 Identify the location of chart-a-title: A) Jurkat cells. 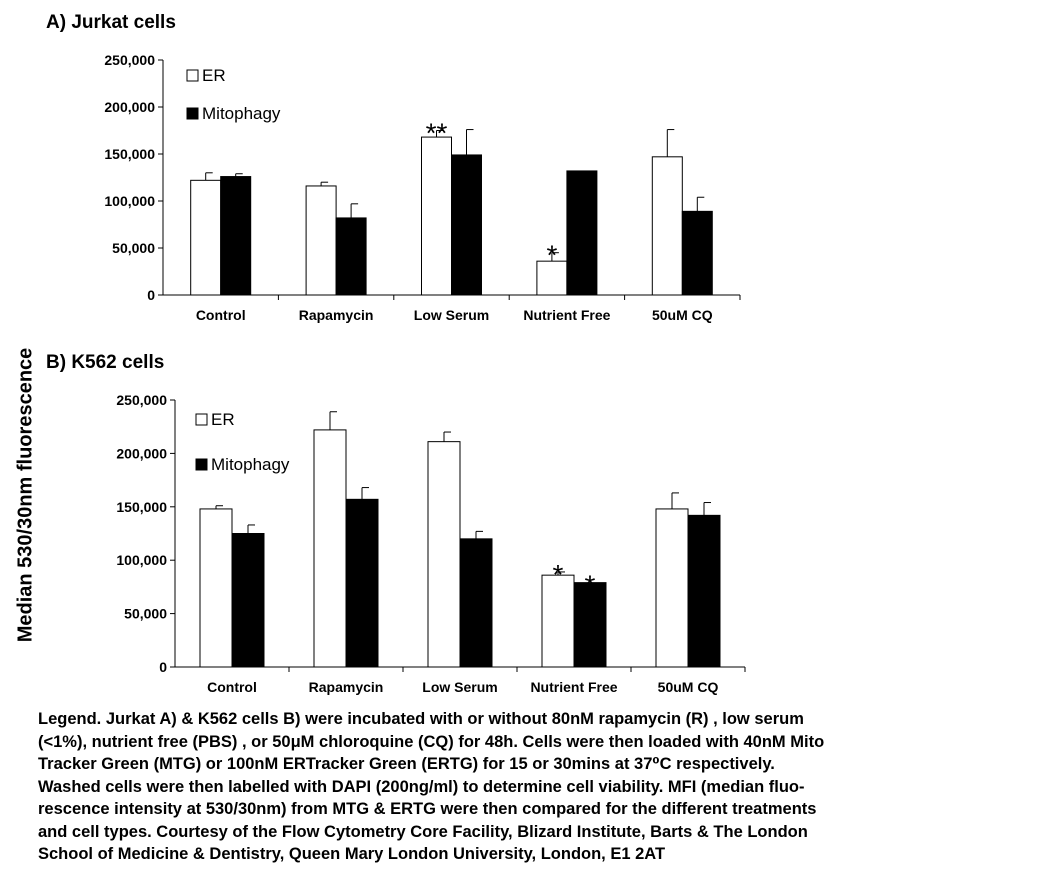
(111, 22).